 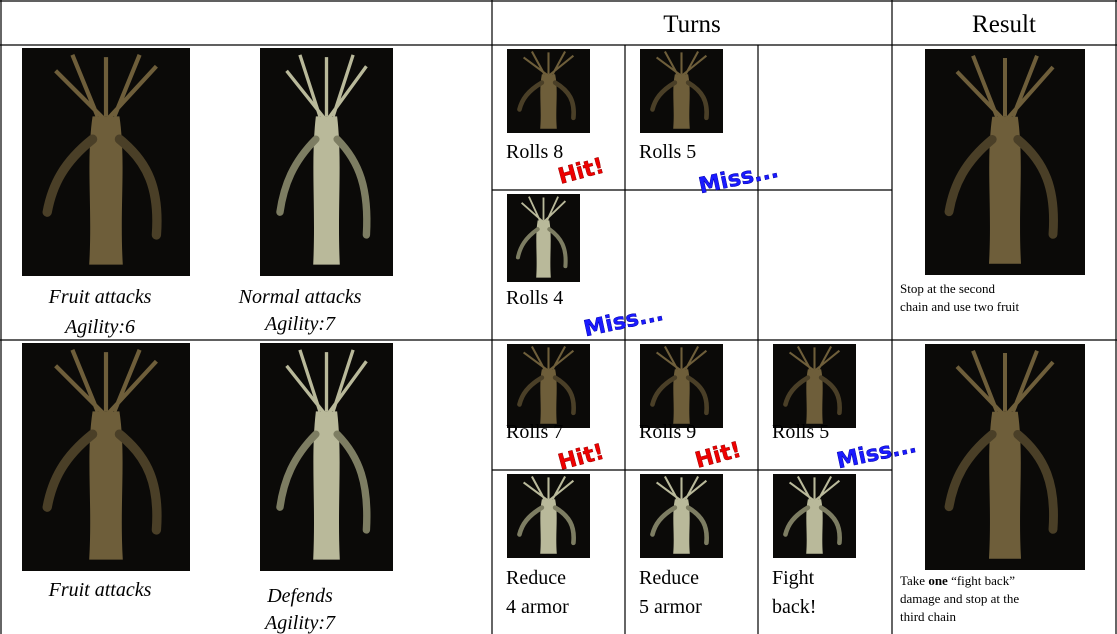 What do you see at coordinates (670, 607) in the screenshot?
I see `caption: 5 armor` at bounding box center [670, 607].